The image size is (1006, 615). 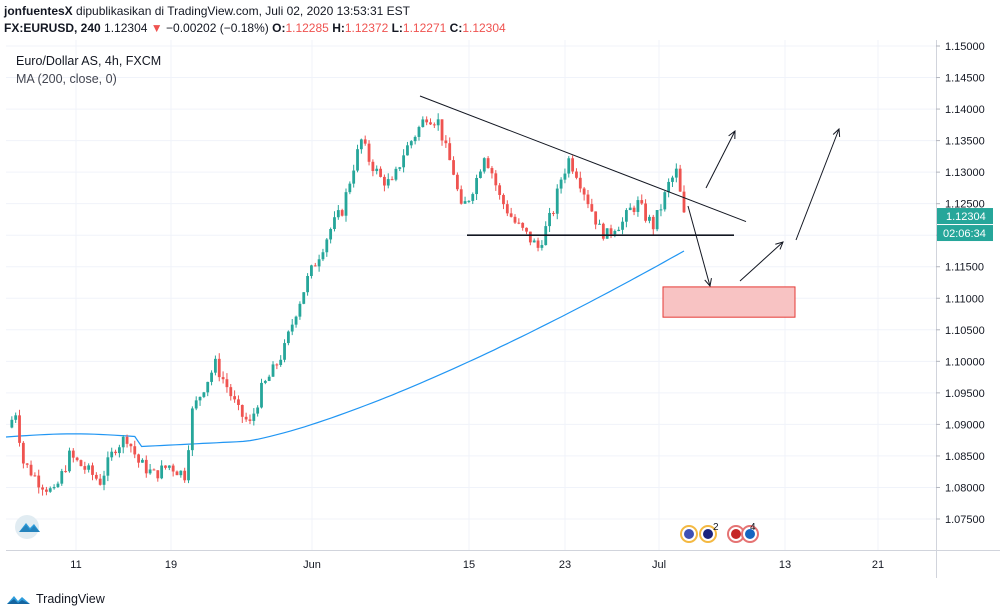 What do you see at coordinates (699, 246) in the screenshot?
I see `arrow-down` at bounding box center [699, 246].